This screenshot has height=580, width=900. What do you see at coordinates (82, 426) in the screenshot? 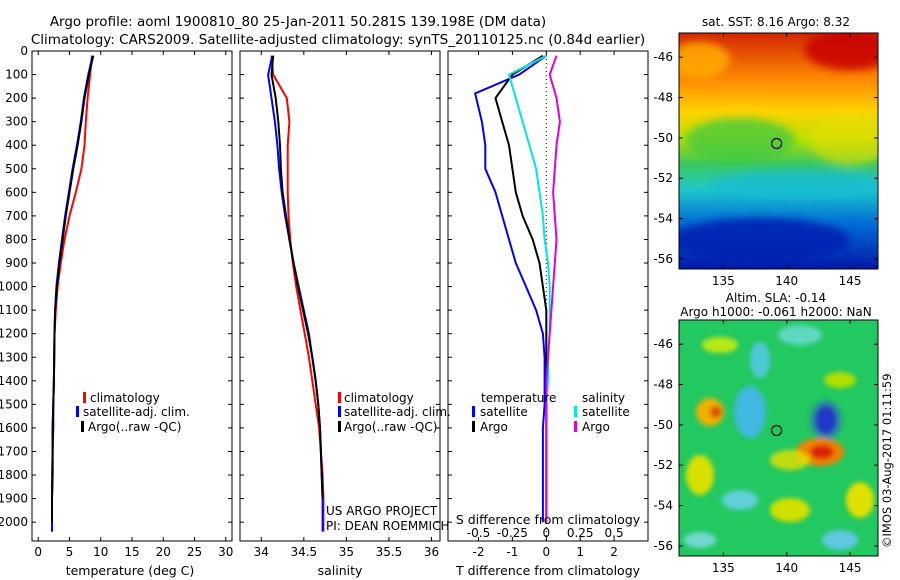
I see `legend-swatch-argo` at bounding box center [82, 426].